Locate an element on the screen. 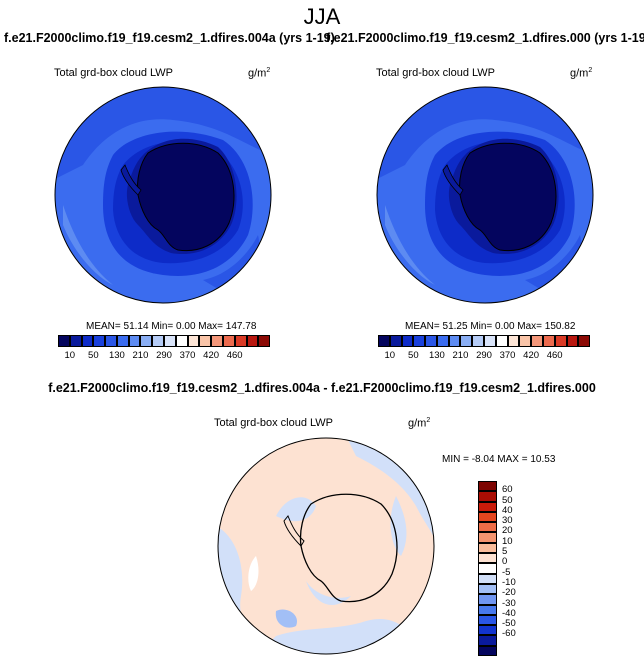  diff-units: g/m2 is located at coordinates (419, 423).